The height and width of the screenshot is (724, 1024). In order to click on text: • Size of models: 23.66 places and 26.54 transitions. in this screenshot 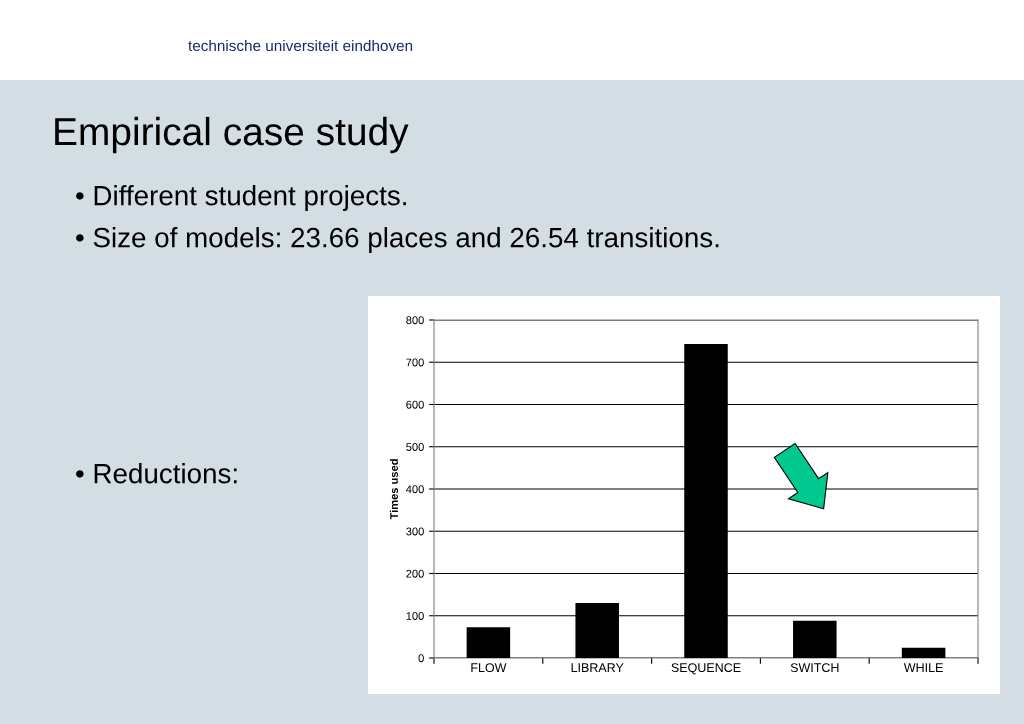, I will do `click(397, 240)`.